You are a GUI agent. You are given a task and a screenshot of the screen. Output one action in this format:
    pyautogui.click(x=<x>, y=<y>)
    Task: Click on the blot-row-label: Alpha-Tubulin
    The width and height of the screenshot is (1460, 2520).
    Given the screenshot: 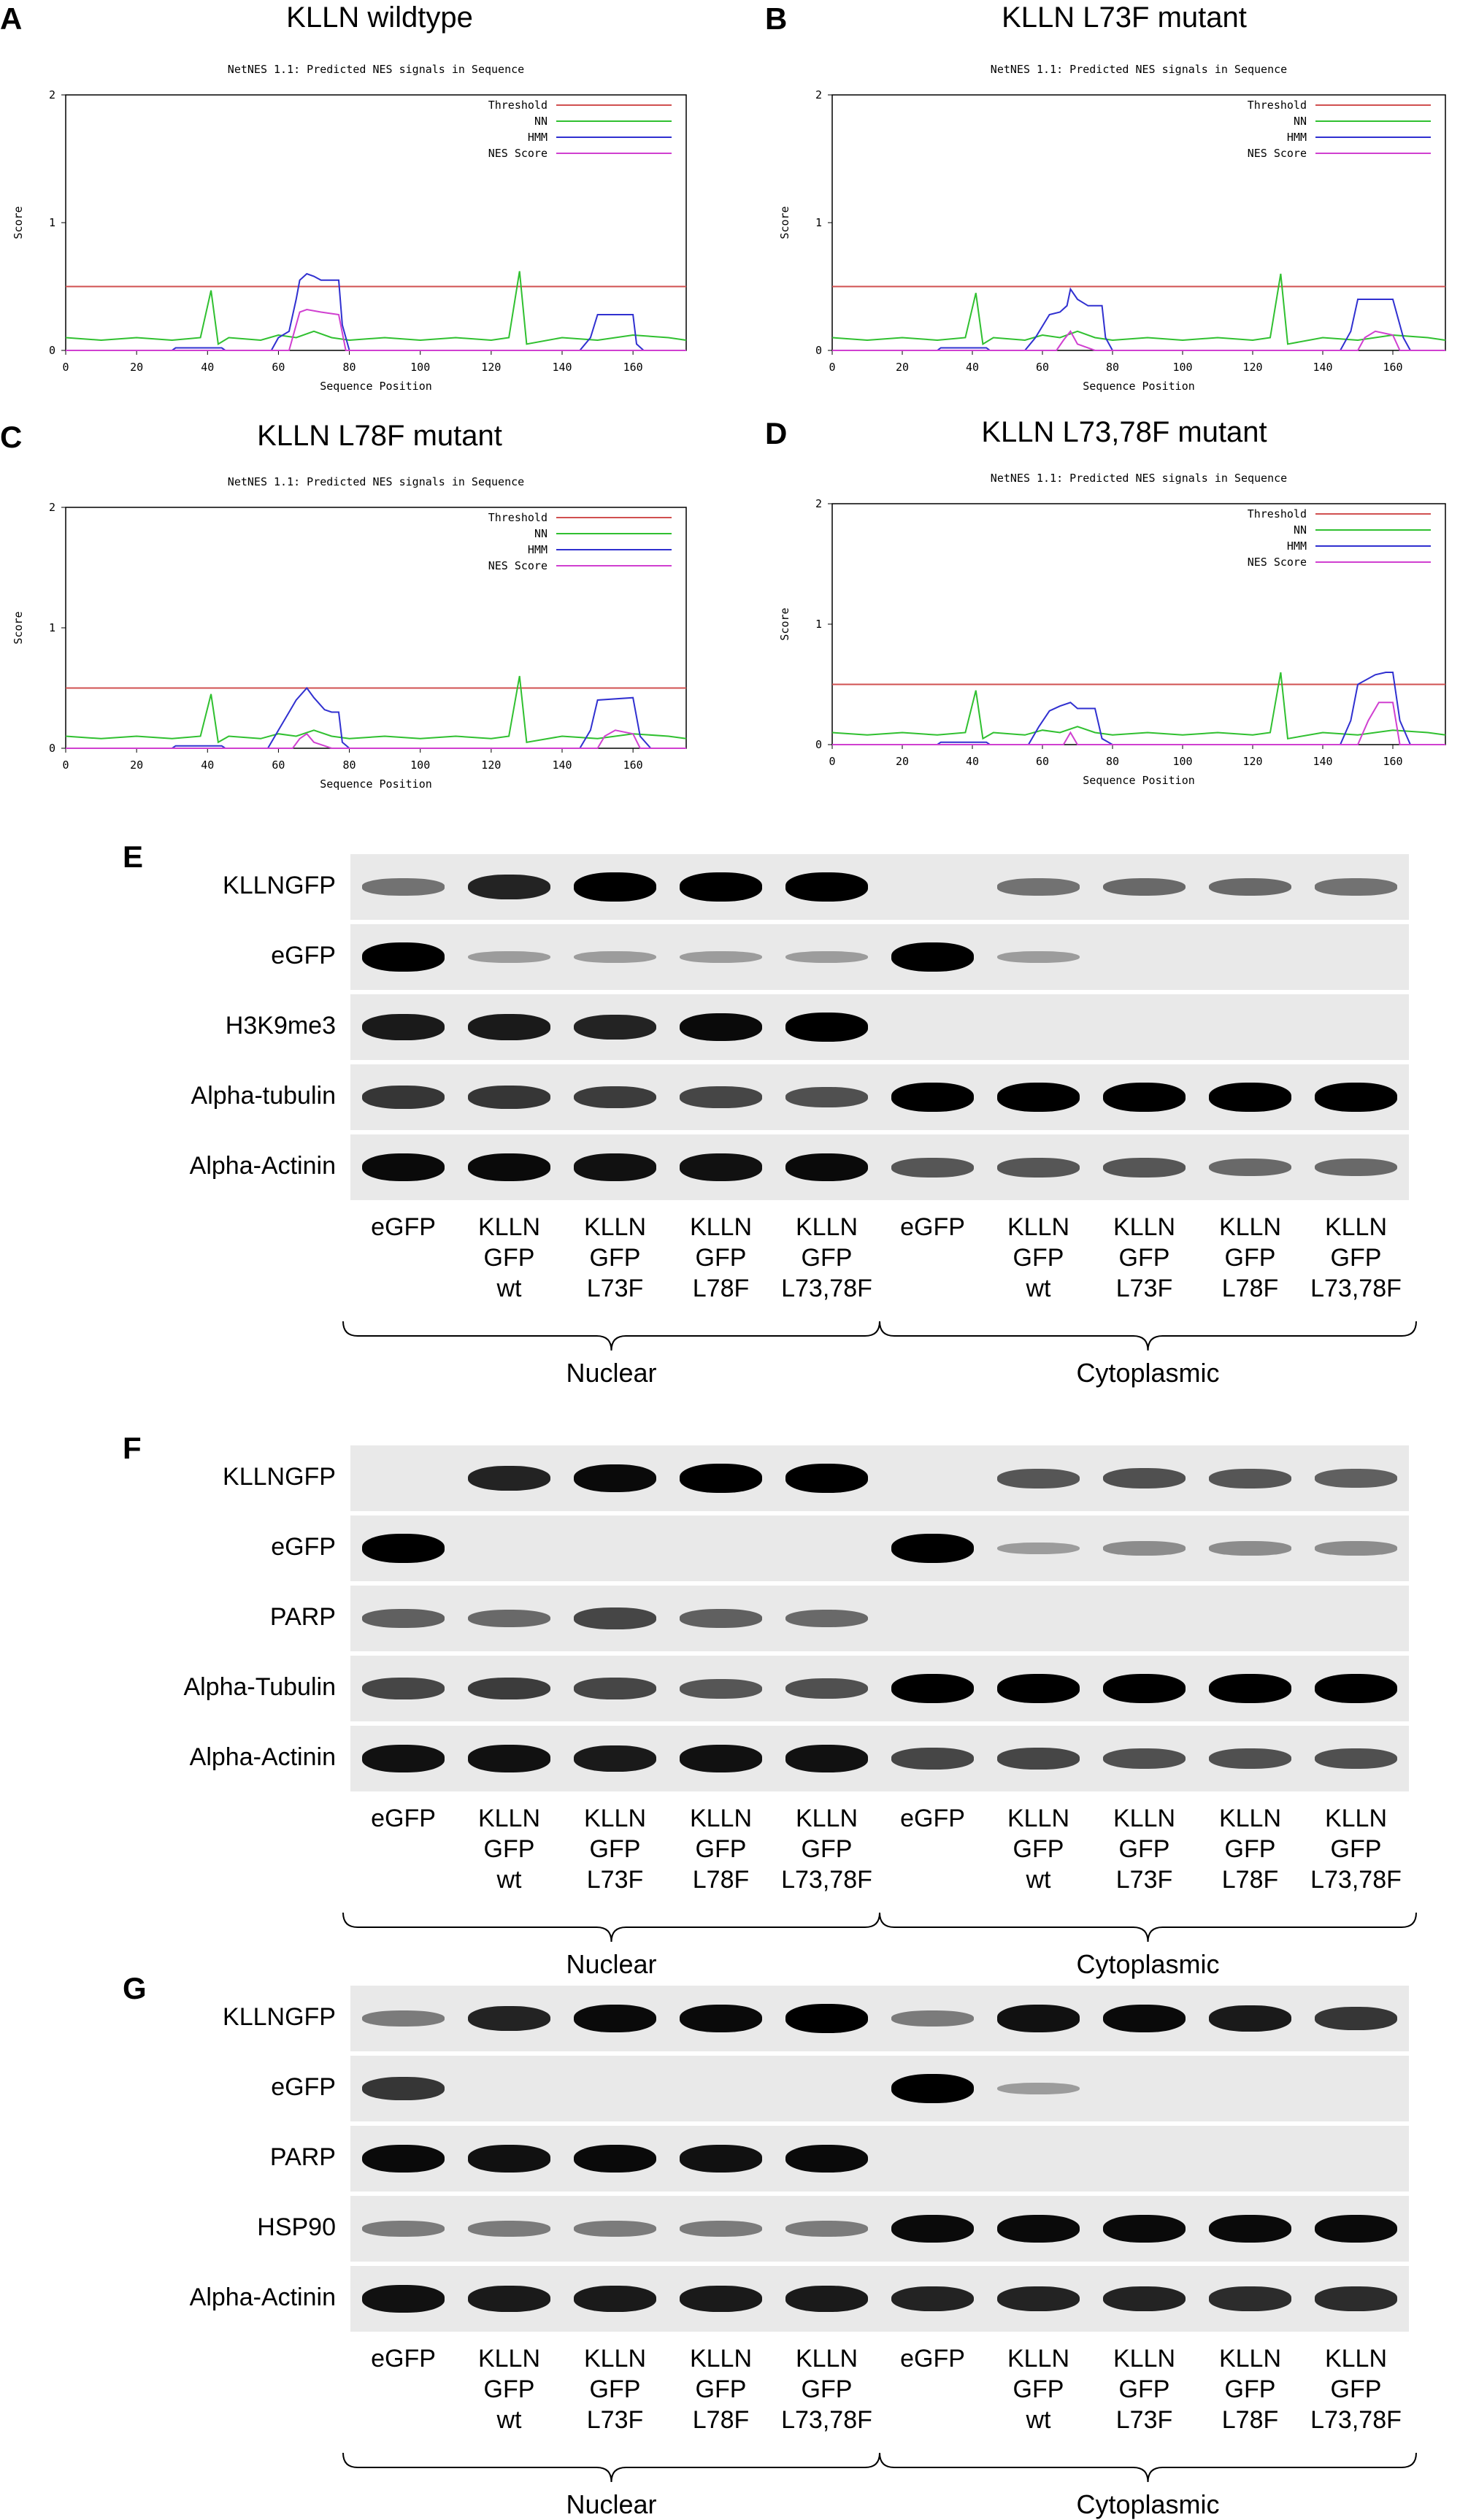 What is the action you would take?
    pyautogui.click(x=259, y=1687)
    